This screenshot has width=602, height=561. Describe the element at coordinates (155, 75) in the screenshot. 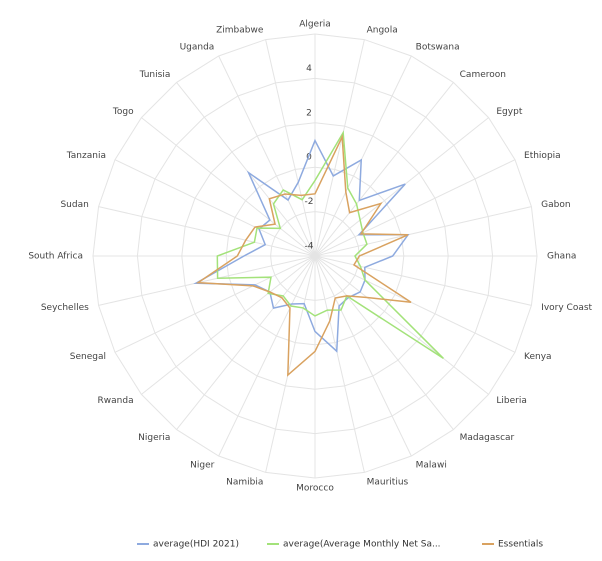

I see `category-label: Tunisia` at that location.